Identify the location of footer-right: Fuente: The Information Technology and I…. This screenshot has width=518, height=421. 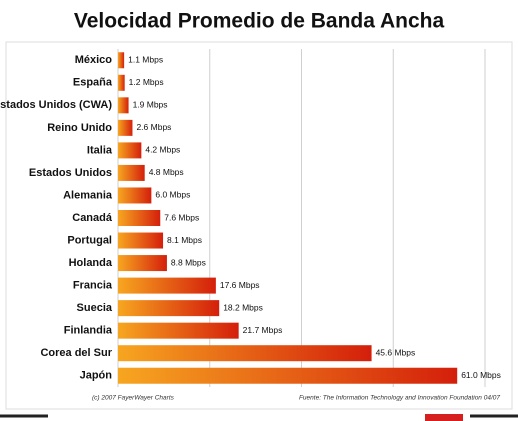
(399, 398).